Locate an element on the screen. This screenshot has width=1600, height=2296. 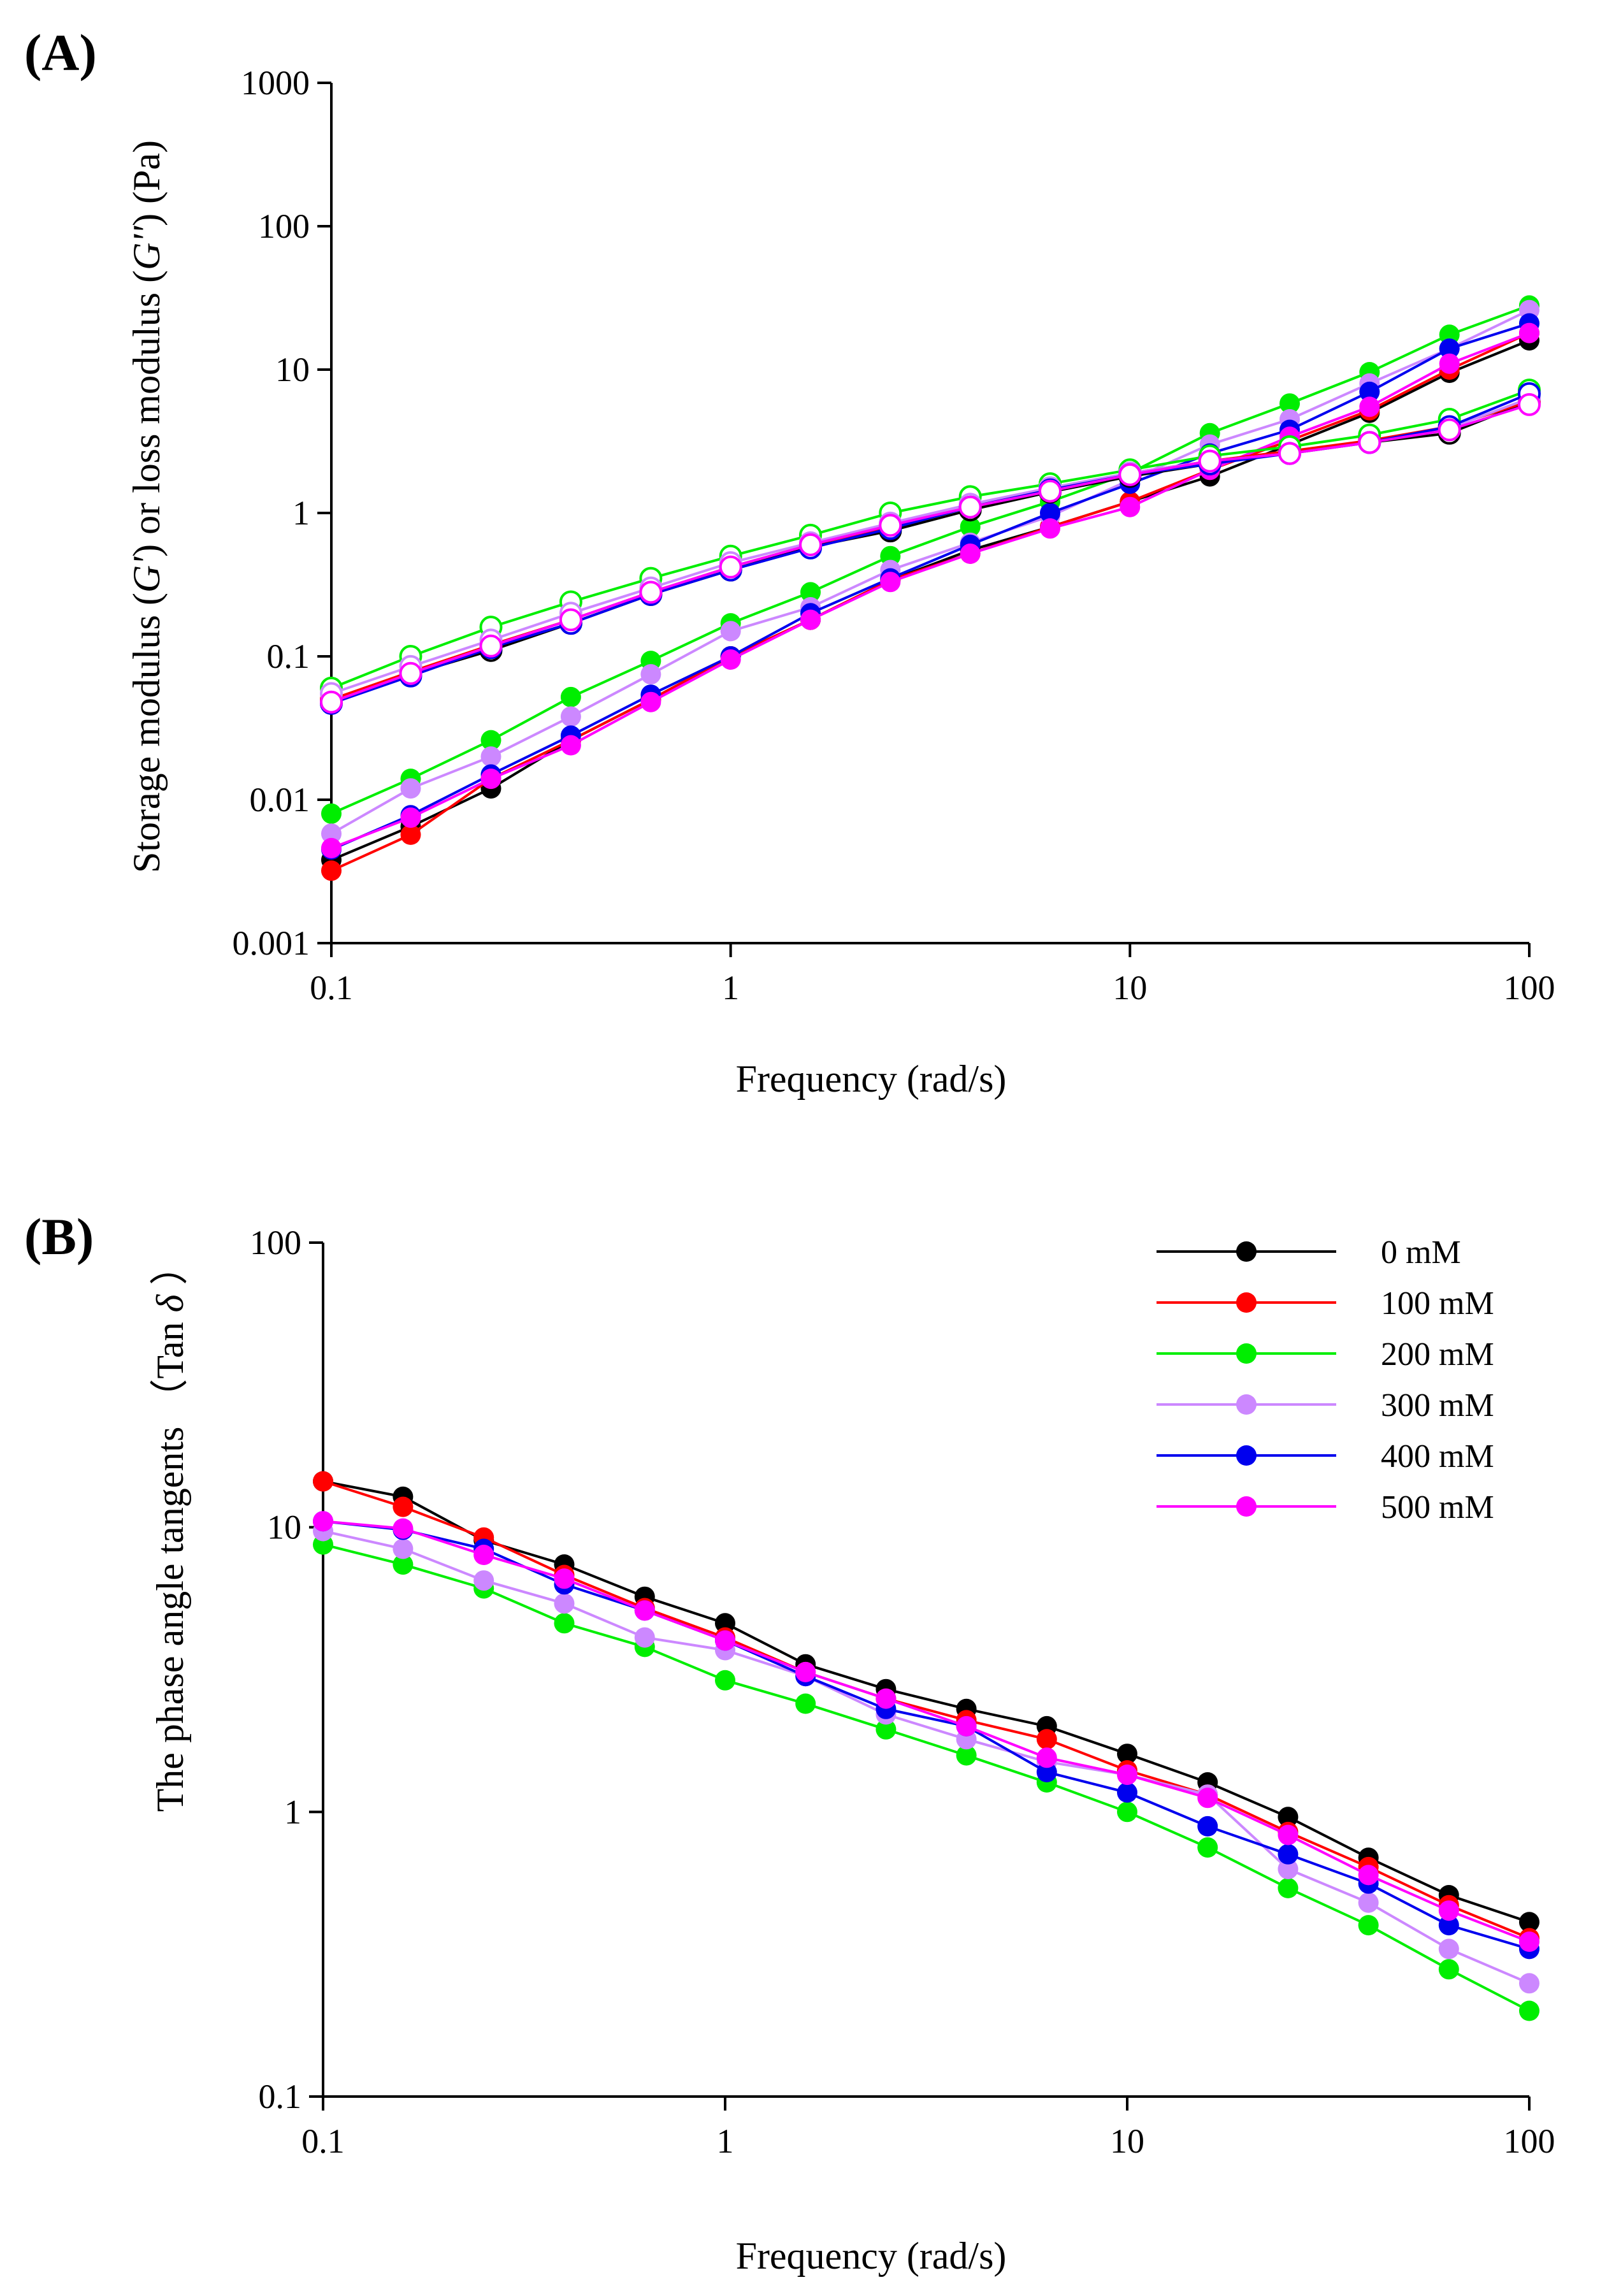
y-tick-label: 0.001 is located at coordinates (271, 943).